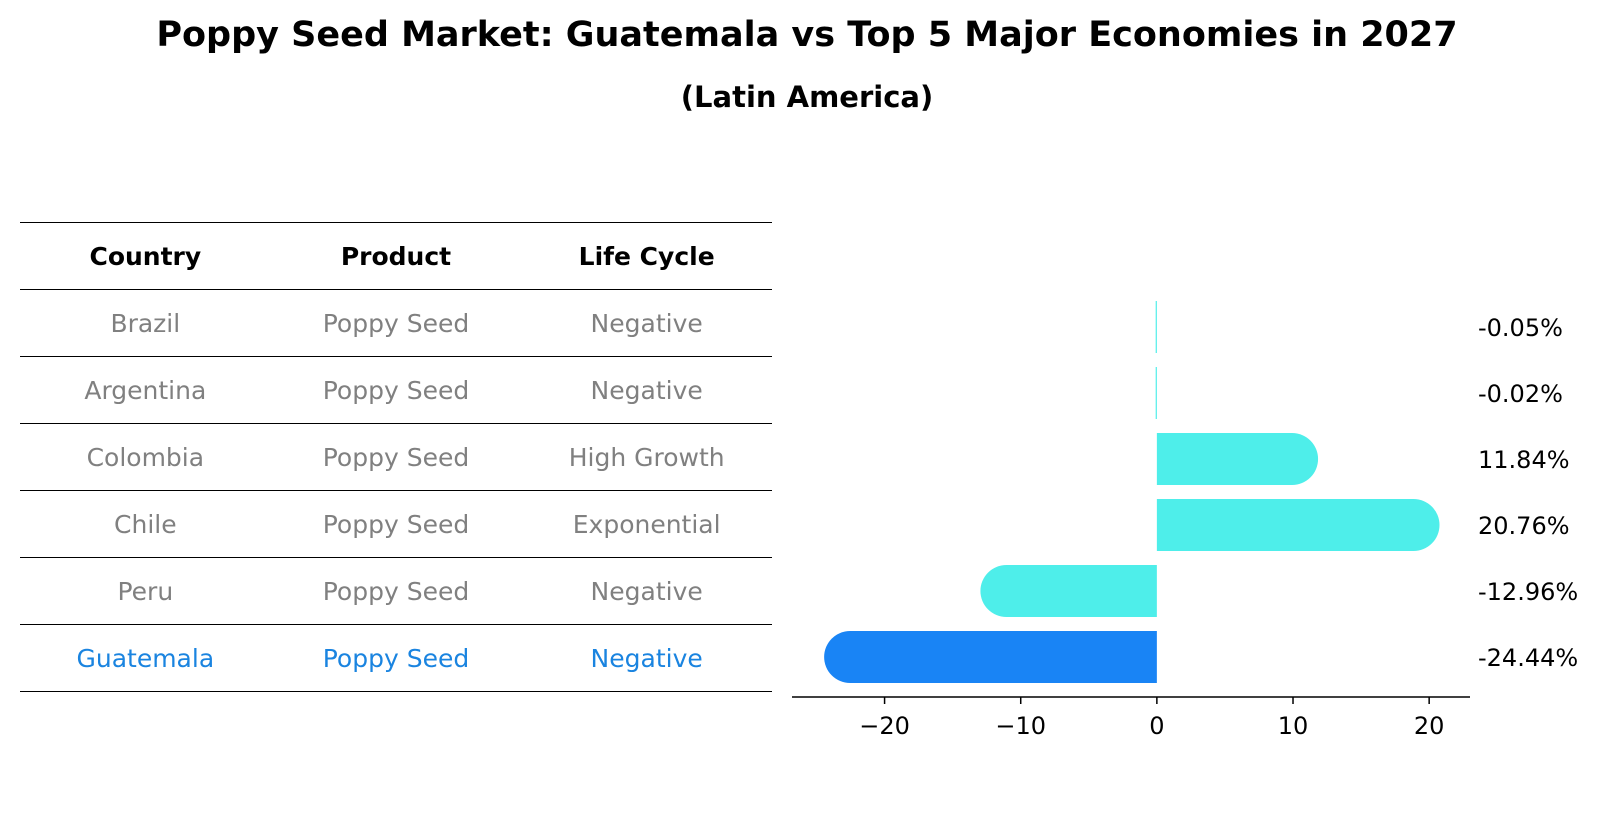 Image resolution: width=1614 pixels, height=823 pixels. I want to click on bar-guatemala, so click(990, 657).